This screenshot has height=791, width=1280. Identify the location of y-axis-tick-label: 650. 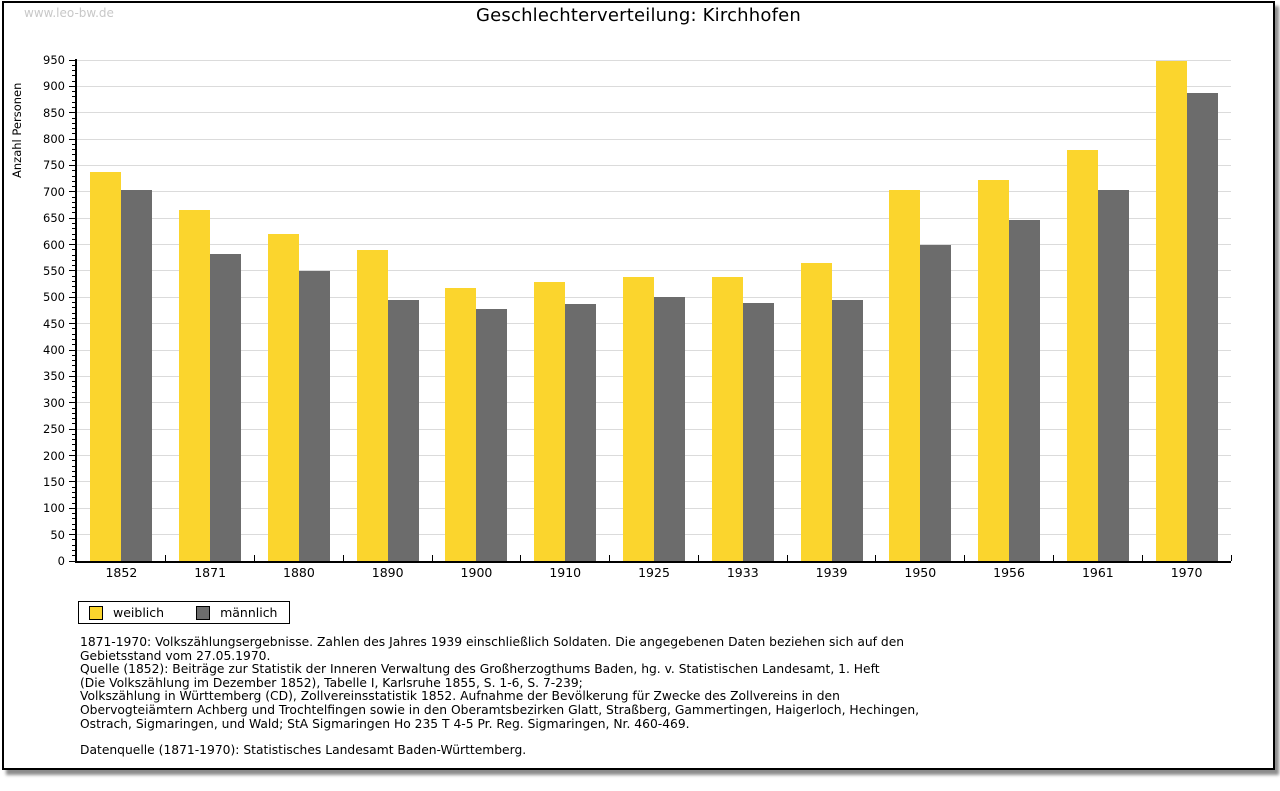
(54, 218).